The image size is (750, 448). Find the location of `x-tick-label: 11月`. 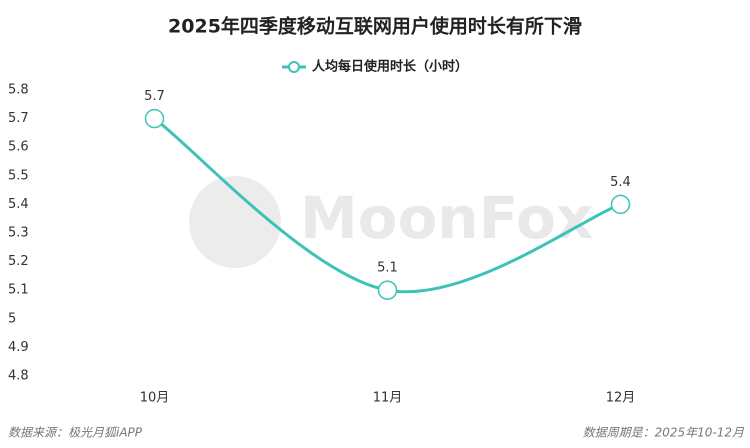

x-tick-label: 11月 is located at coordinates (388, 398).